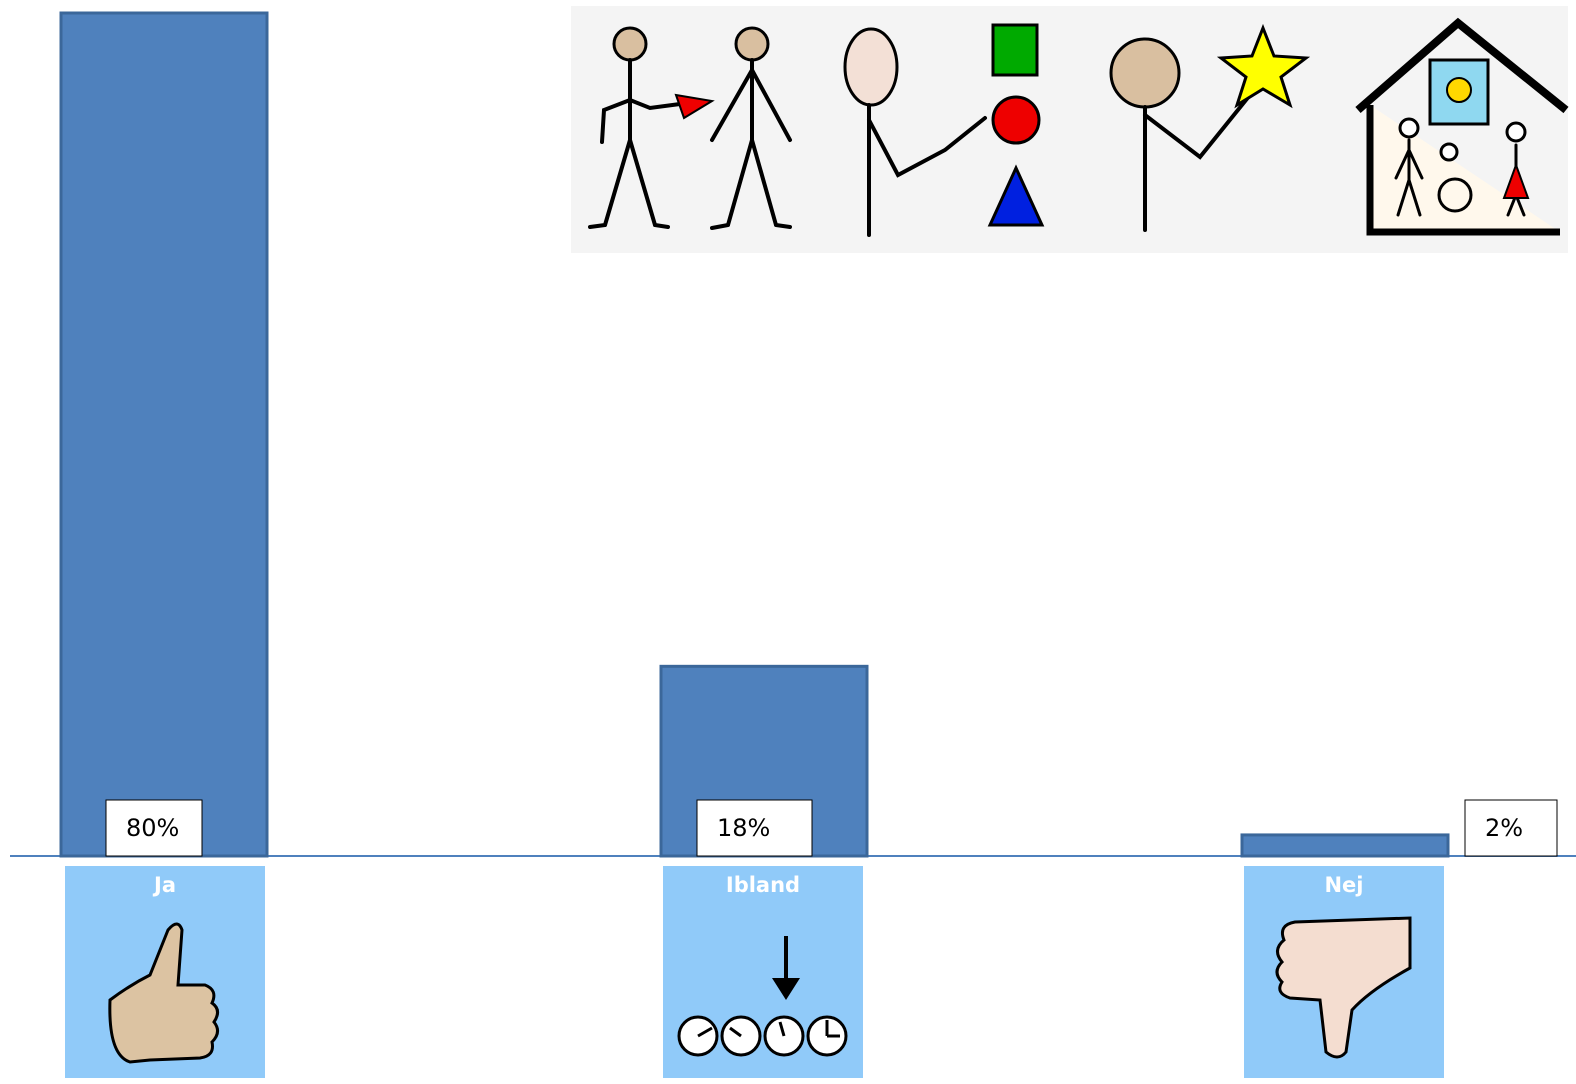 The width and height of the screenshot is (1576, 1084). Describe the element at coordinates (164, 885) in the screenshot. I see `x-tick-label: Ja` at that location.